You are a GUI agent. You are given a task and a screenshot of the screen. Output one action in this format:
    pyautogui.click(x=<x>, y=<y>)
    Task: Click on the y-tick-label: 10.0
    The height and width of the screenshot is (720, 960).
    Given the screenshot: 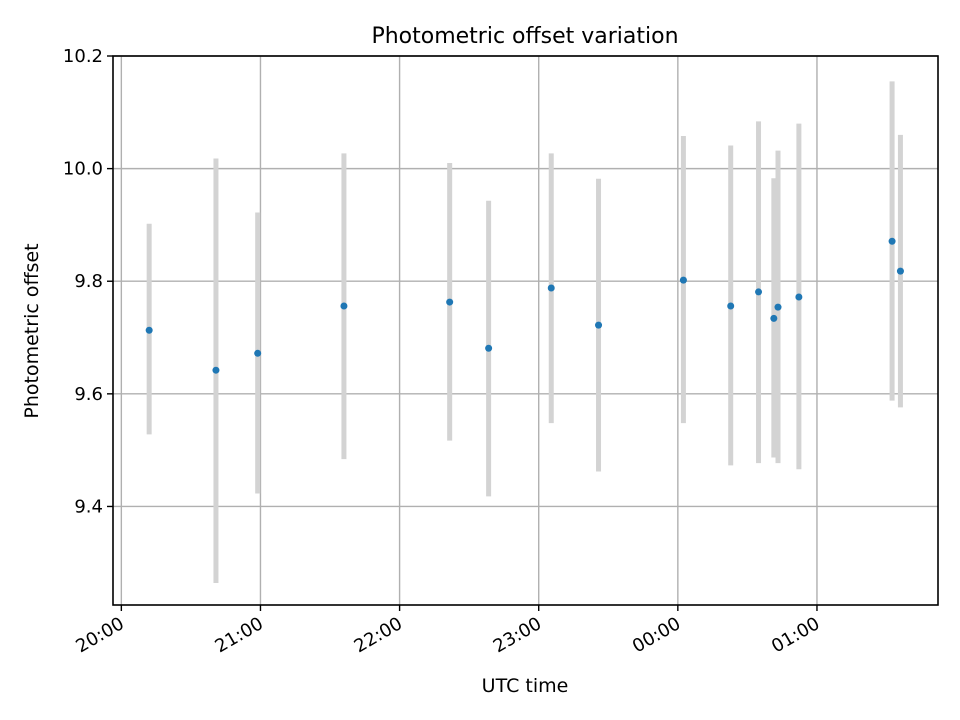 What is the action you would take?
    pyautogui.click(x=83, y=169)
    